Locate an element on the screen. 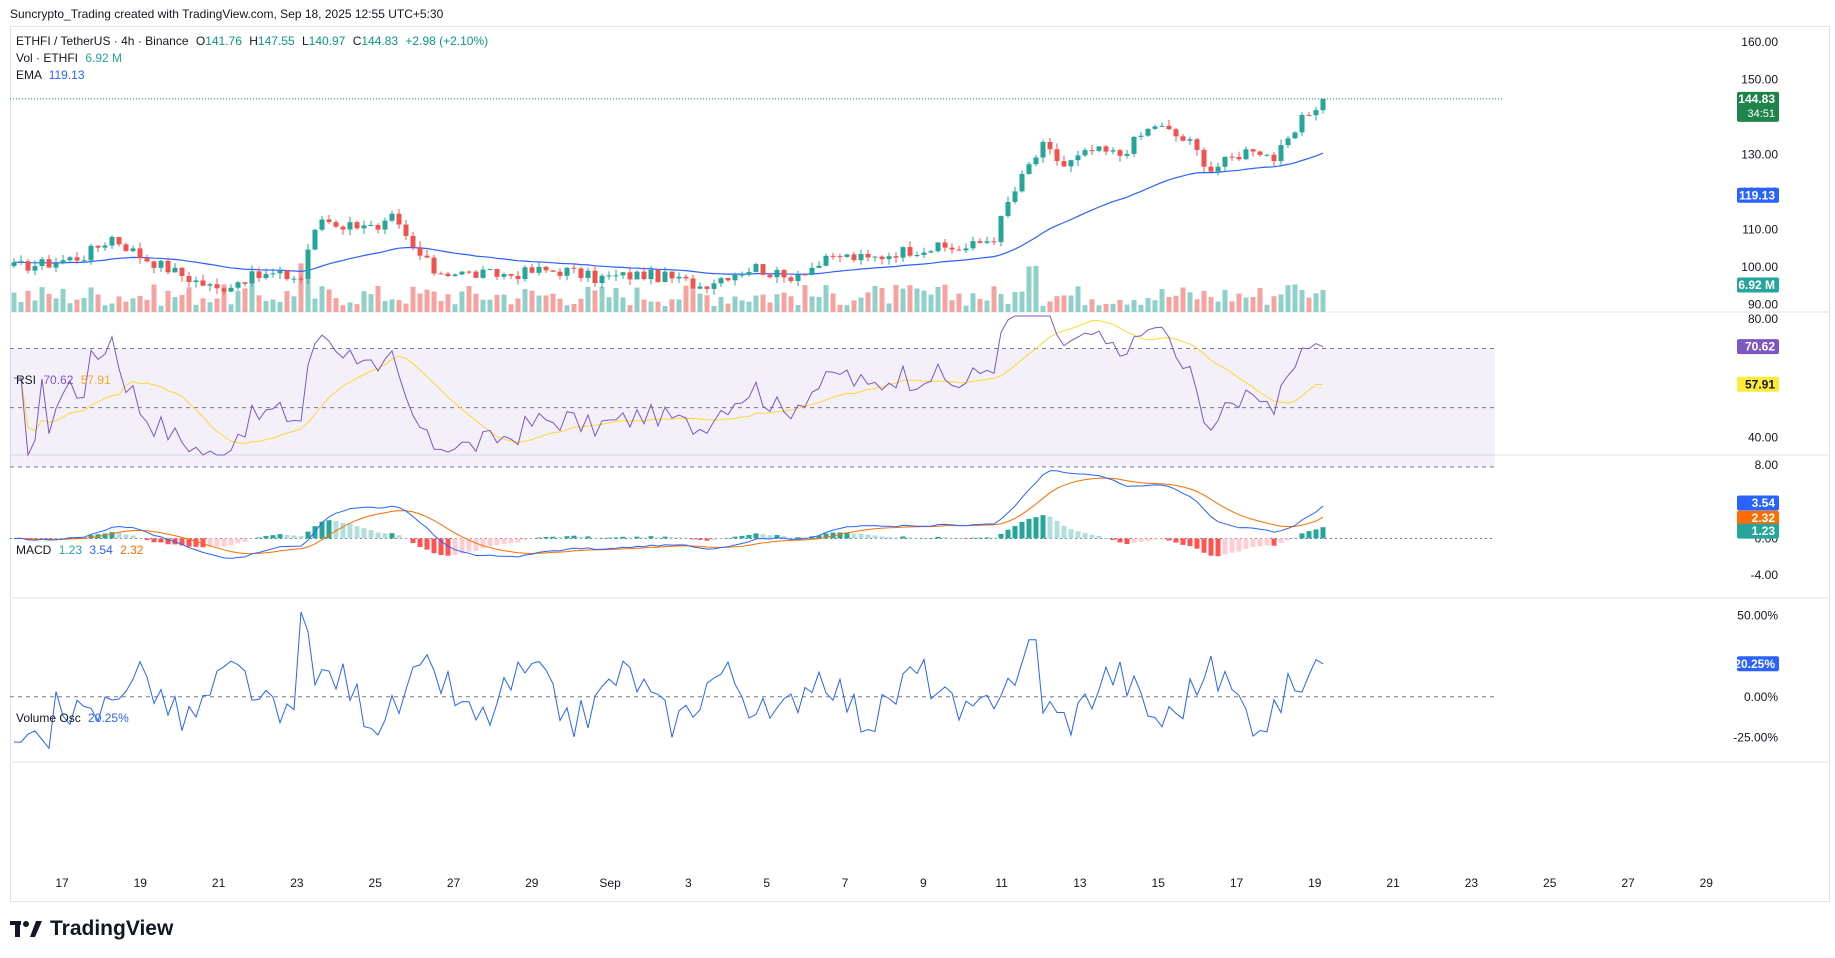  close-label: C is located at coordinates (357, 41).